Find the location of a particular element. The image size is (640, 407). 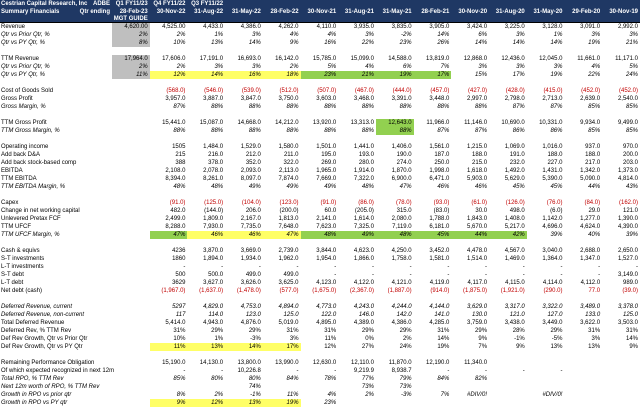

column-quarter: Q1 FY11/23 is located at coordinates (131, 4).